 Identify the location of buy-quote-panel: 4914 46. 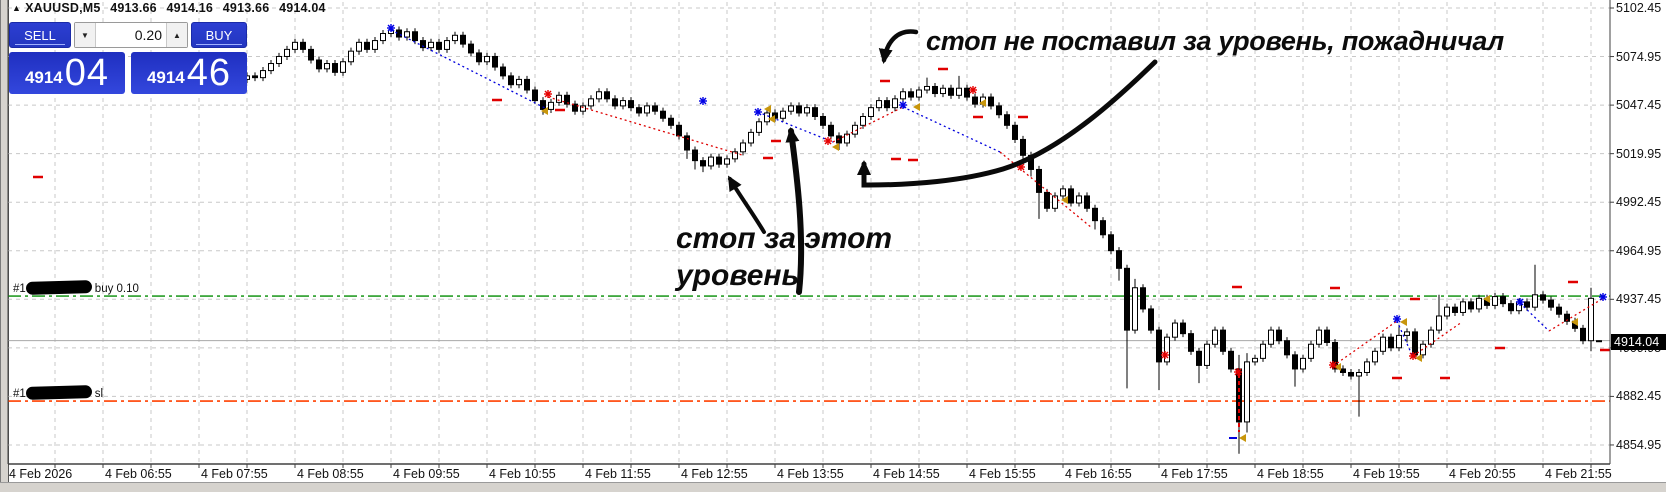
(189, 73).